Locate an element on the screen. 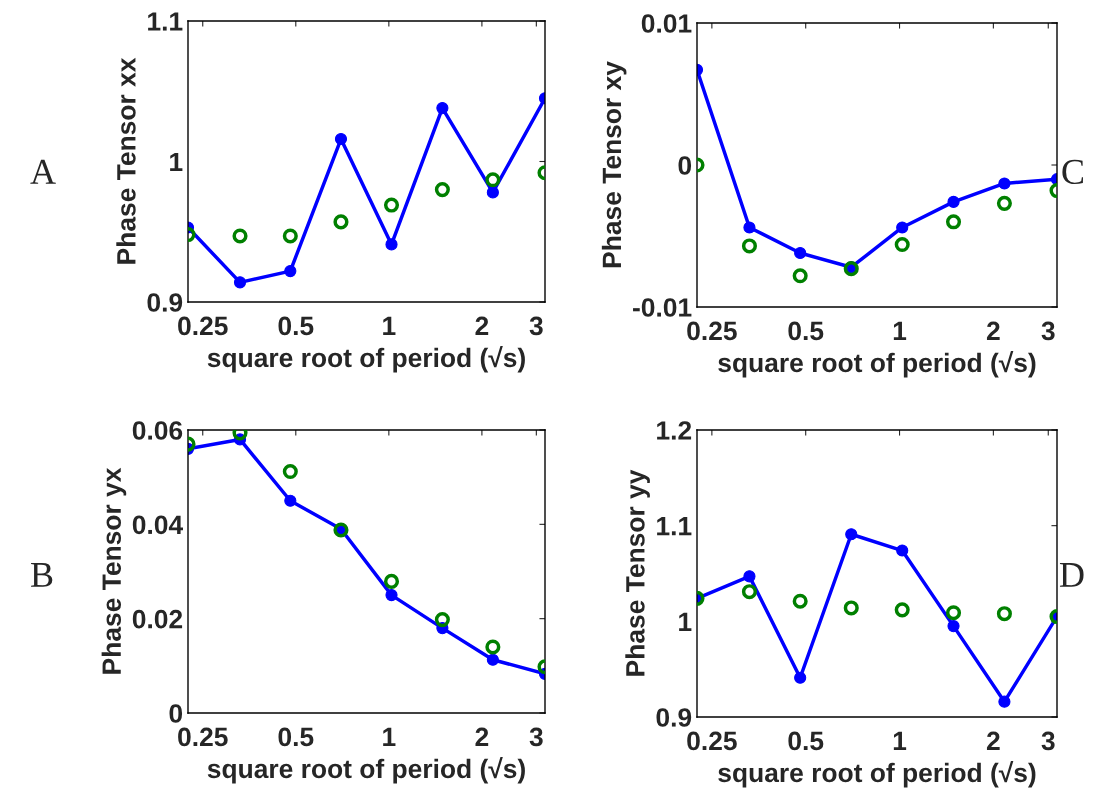  text: C is located at coordinates (1073, 172).